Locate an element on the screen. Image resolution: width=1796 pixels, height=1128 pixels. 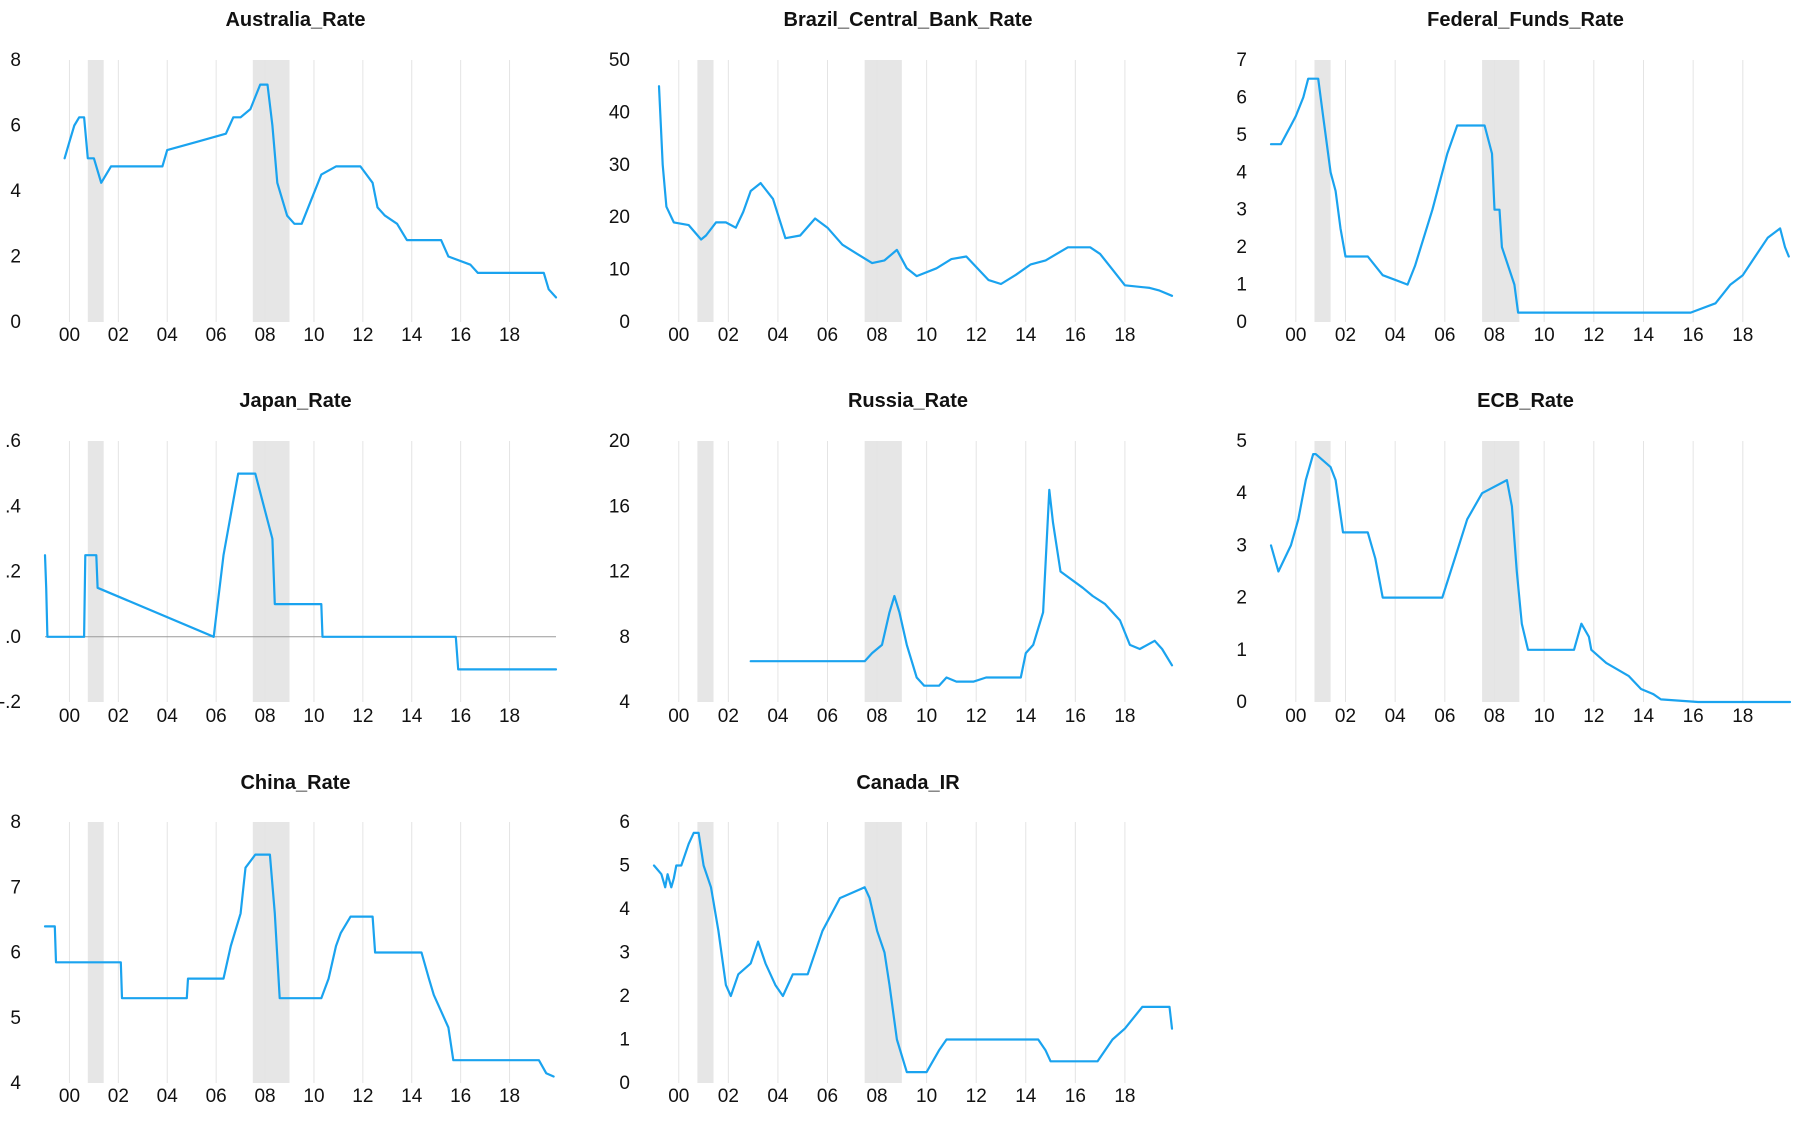
series-line-ecb-rate is located at coordinates (1530, 578).